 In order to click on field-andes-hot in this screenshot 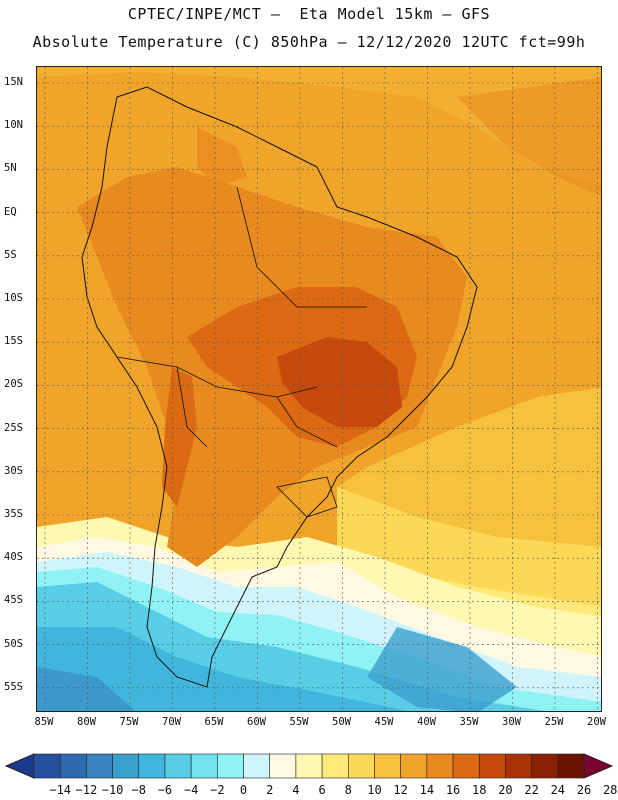, I will do `click(179, 437)`.